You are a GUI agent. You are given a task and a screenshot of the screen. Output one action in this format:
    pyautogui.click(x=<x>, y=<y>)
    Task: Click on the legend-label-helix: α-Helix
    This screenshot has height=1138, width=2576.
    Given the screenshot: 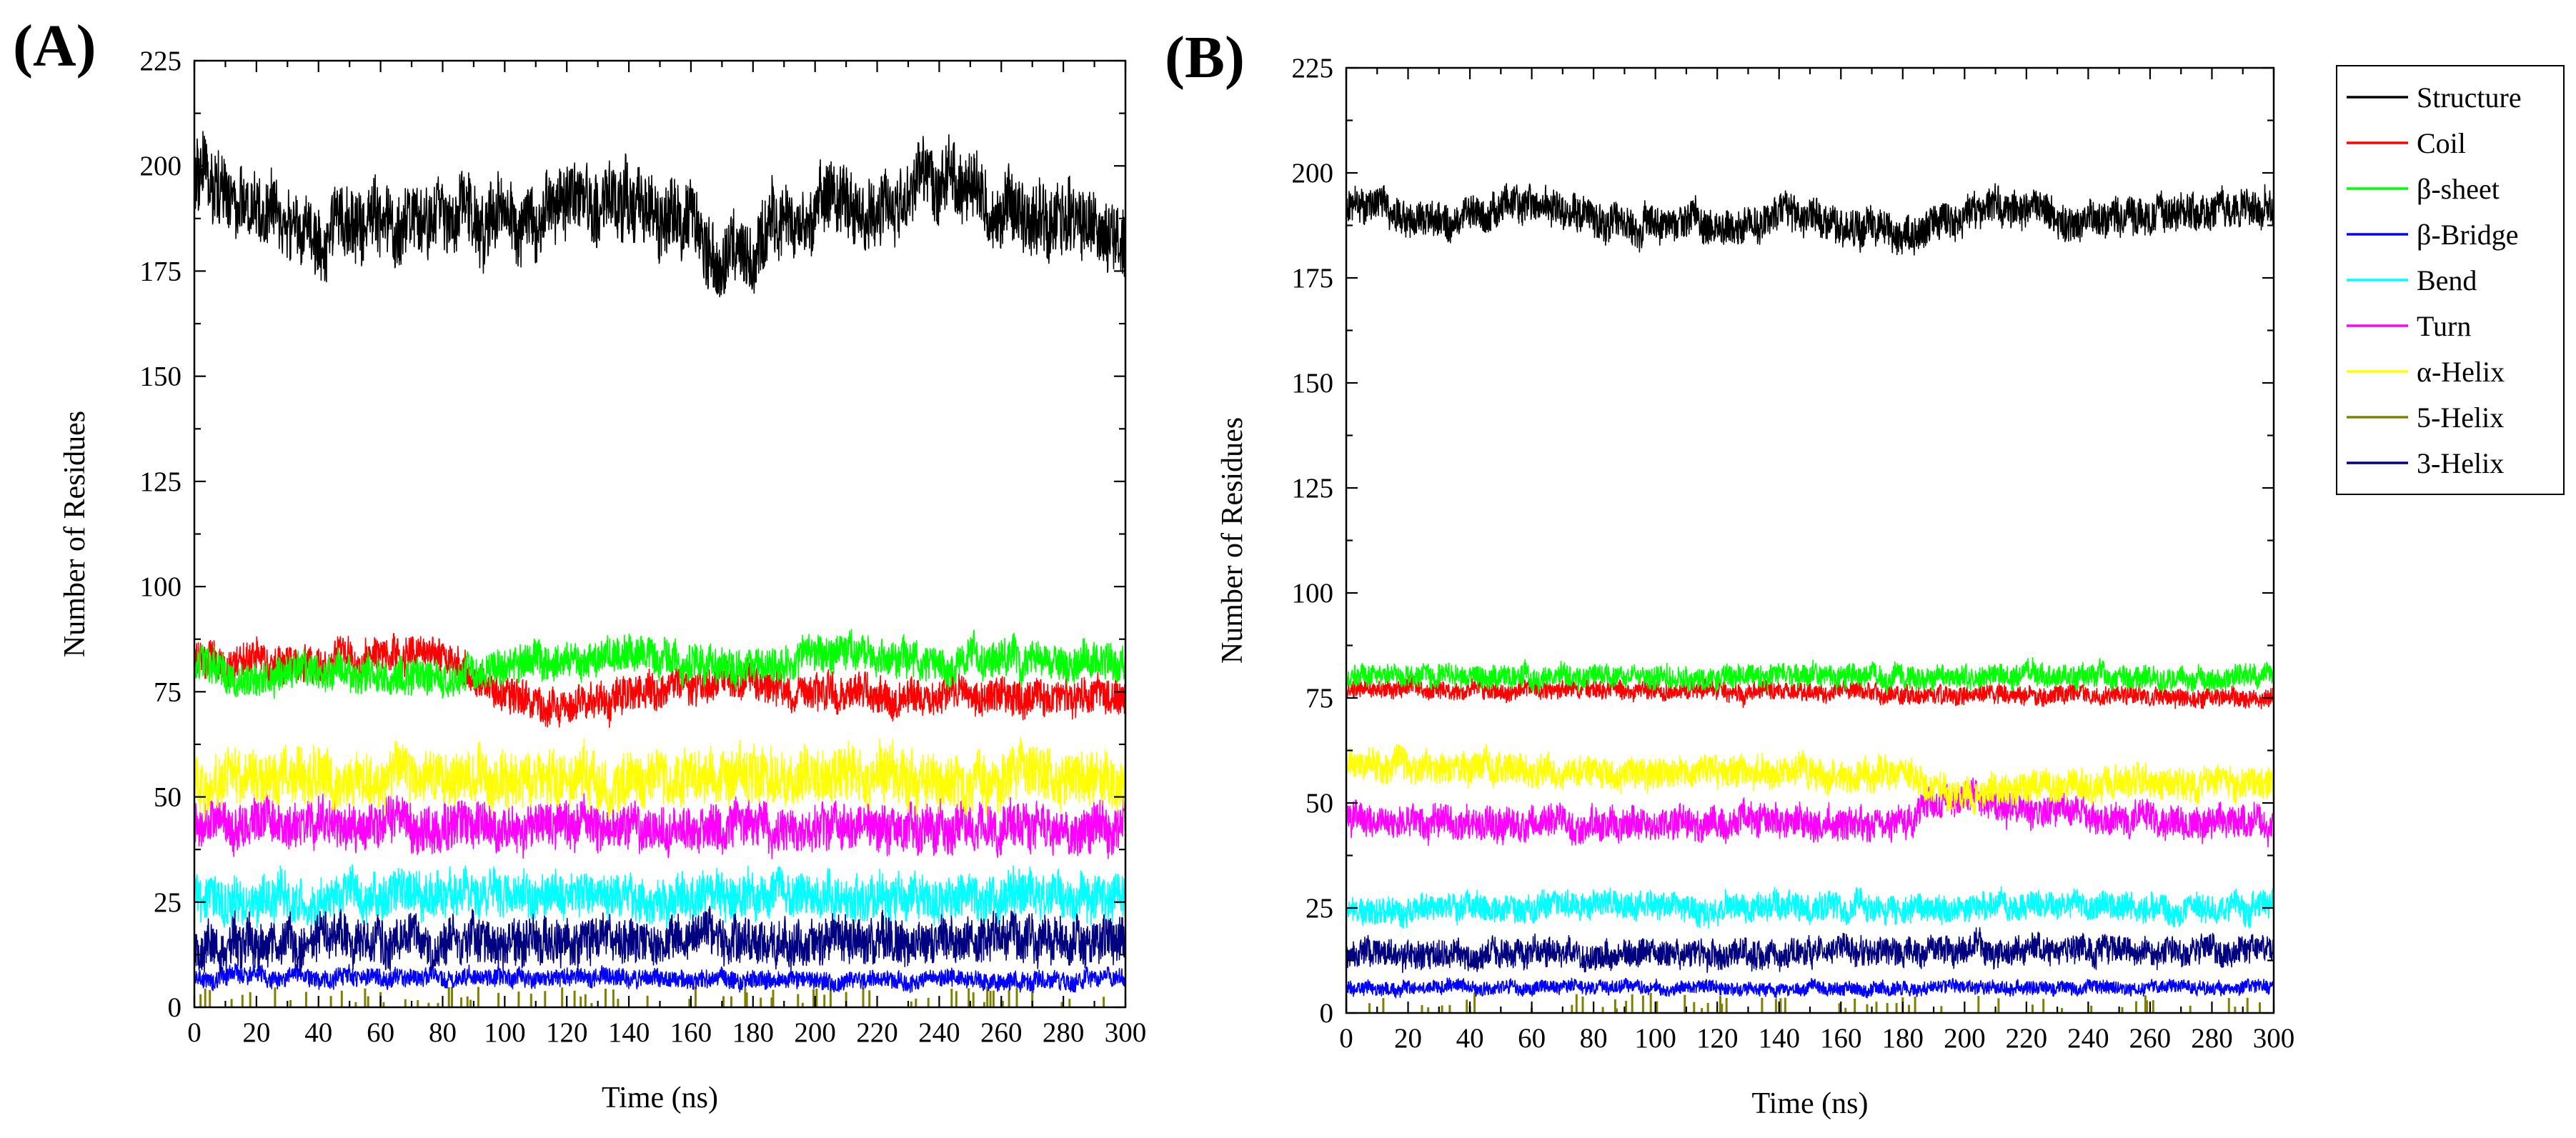 What is the action you would take?
    pyautogui.click(x=2461, y=372)
    